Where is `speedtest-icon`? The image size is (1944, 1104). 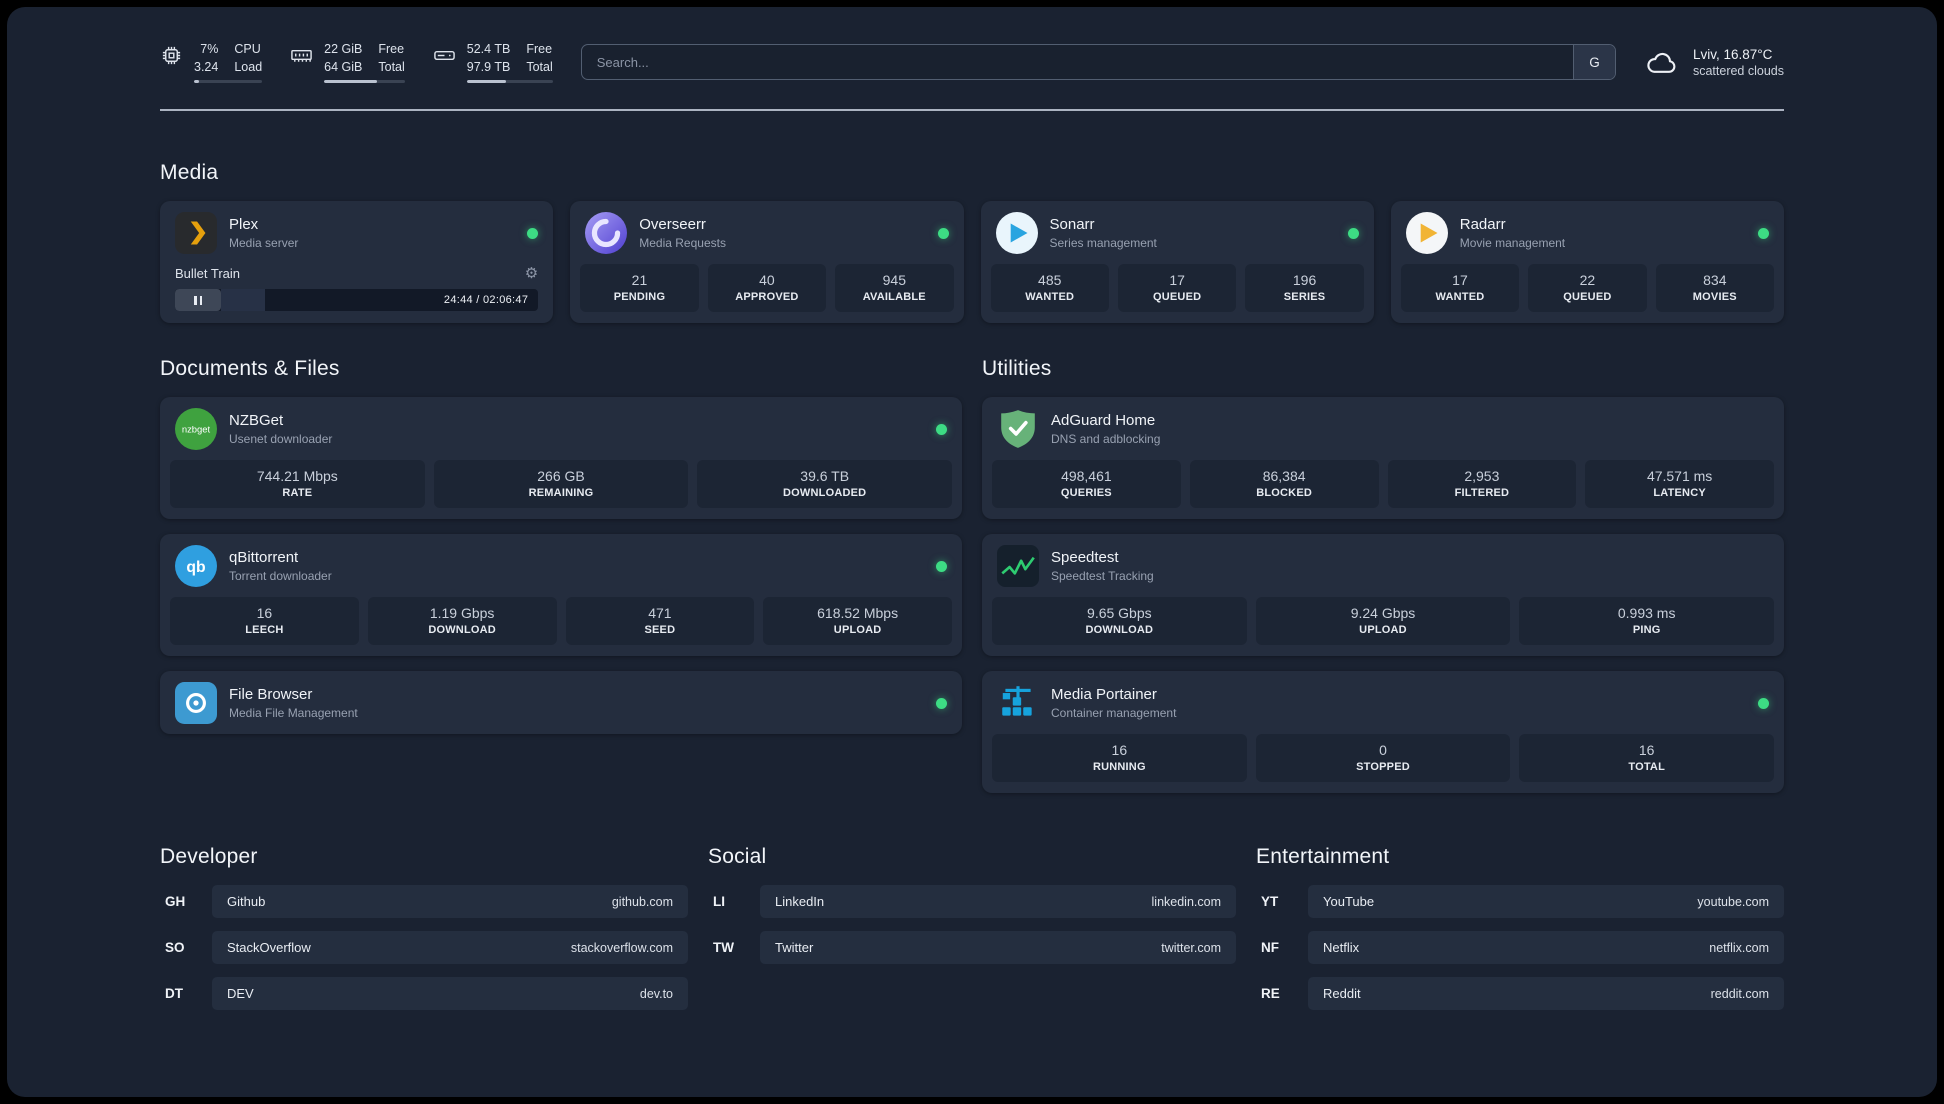
speedtest-icon is located at coordinates (1018, 566).